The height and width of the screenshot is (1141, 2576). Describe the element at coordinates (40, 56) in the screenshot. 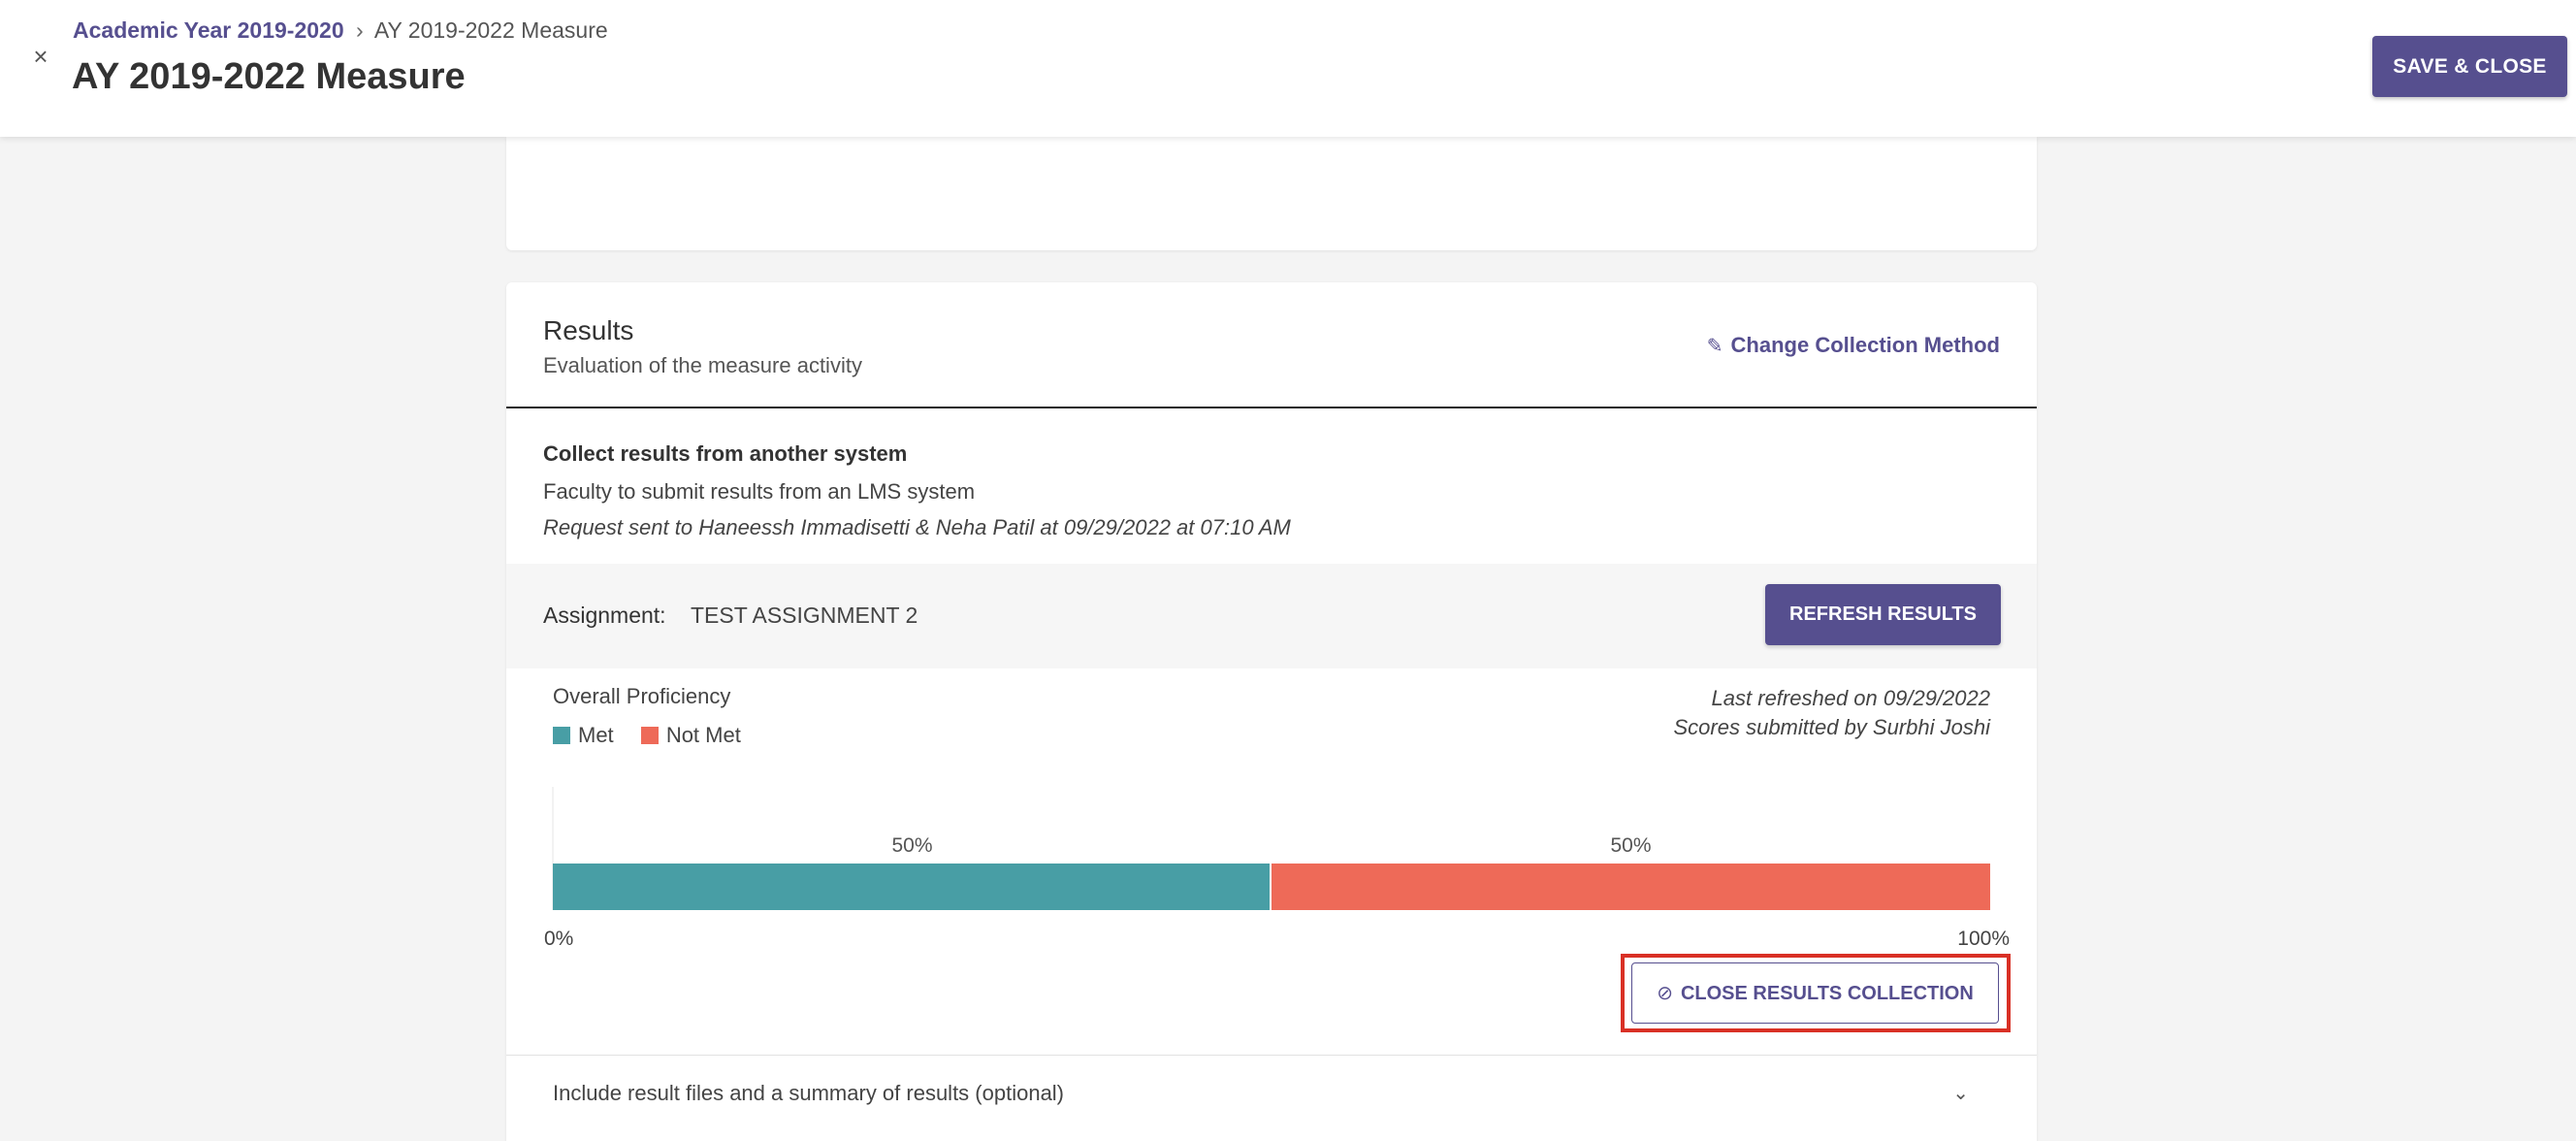

I see `close-icon: ×` at that location.